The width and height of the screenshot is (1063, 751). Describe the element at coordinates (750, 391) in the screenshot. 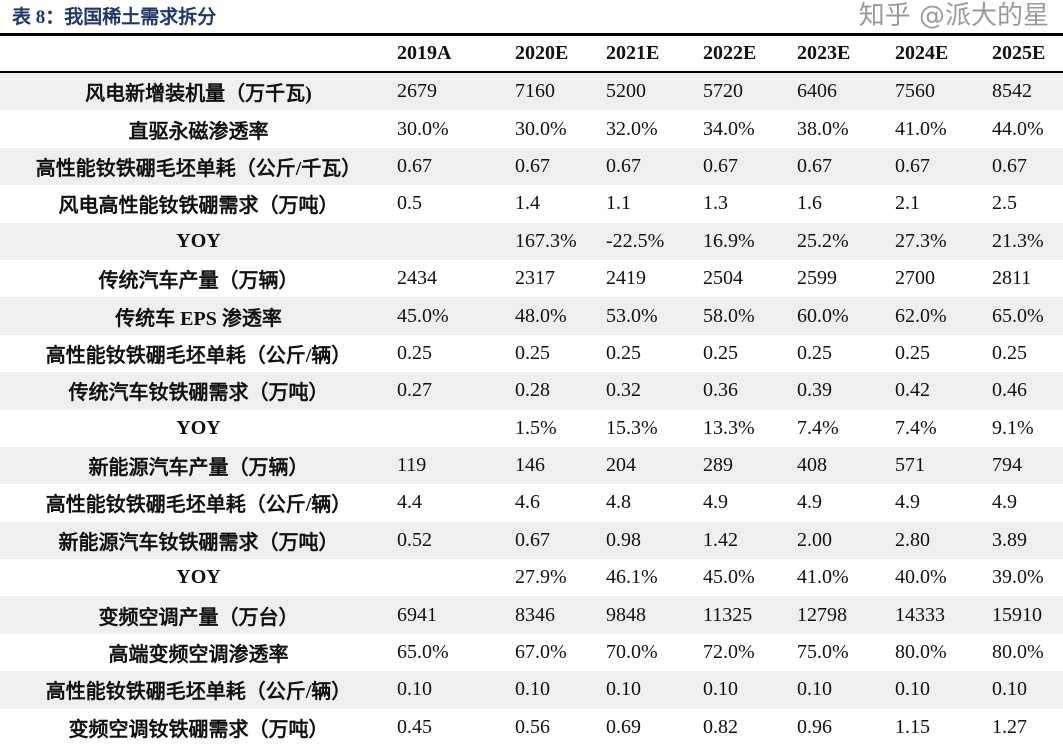

I see `cell-value: 0.36` at that location.